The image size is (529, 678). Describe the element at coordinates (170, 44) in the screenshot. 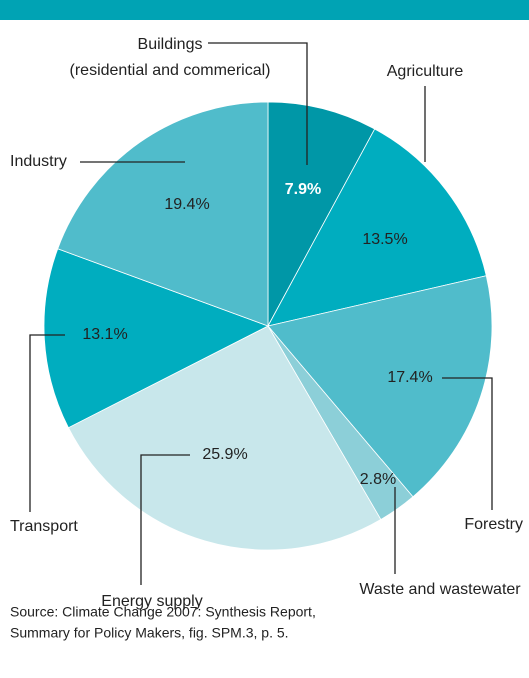

I see `category-label: Buildings` at that location.